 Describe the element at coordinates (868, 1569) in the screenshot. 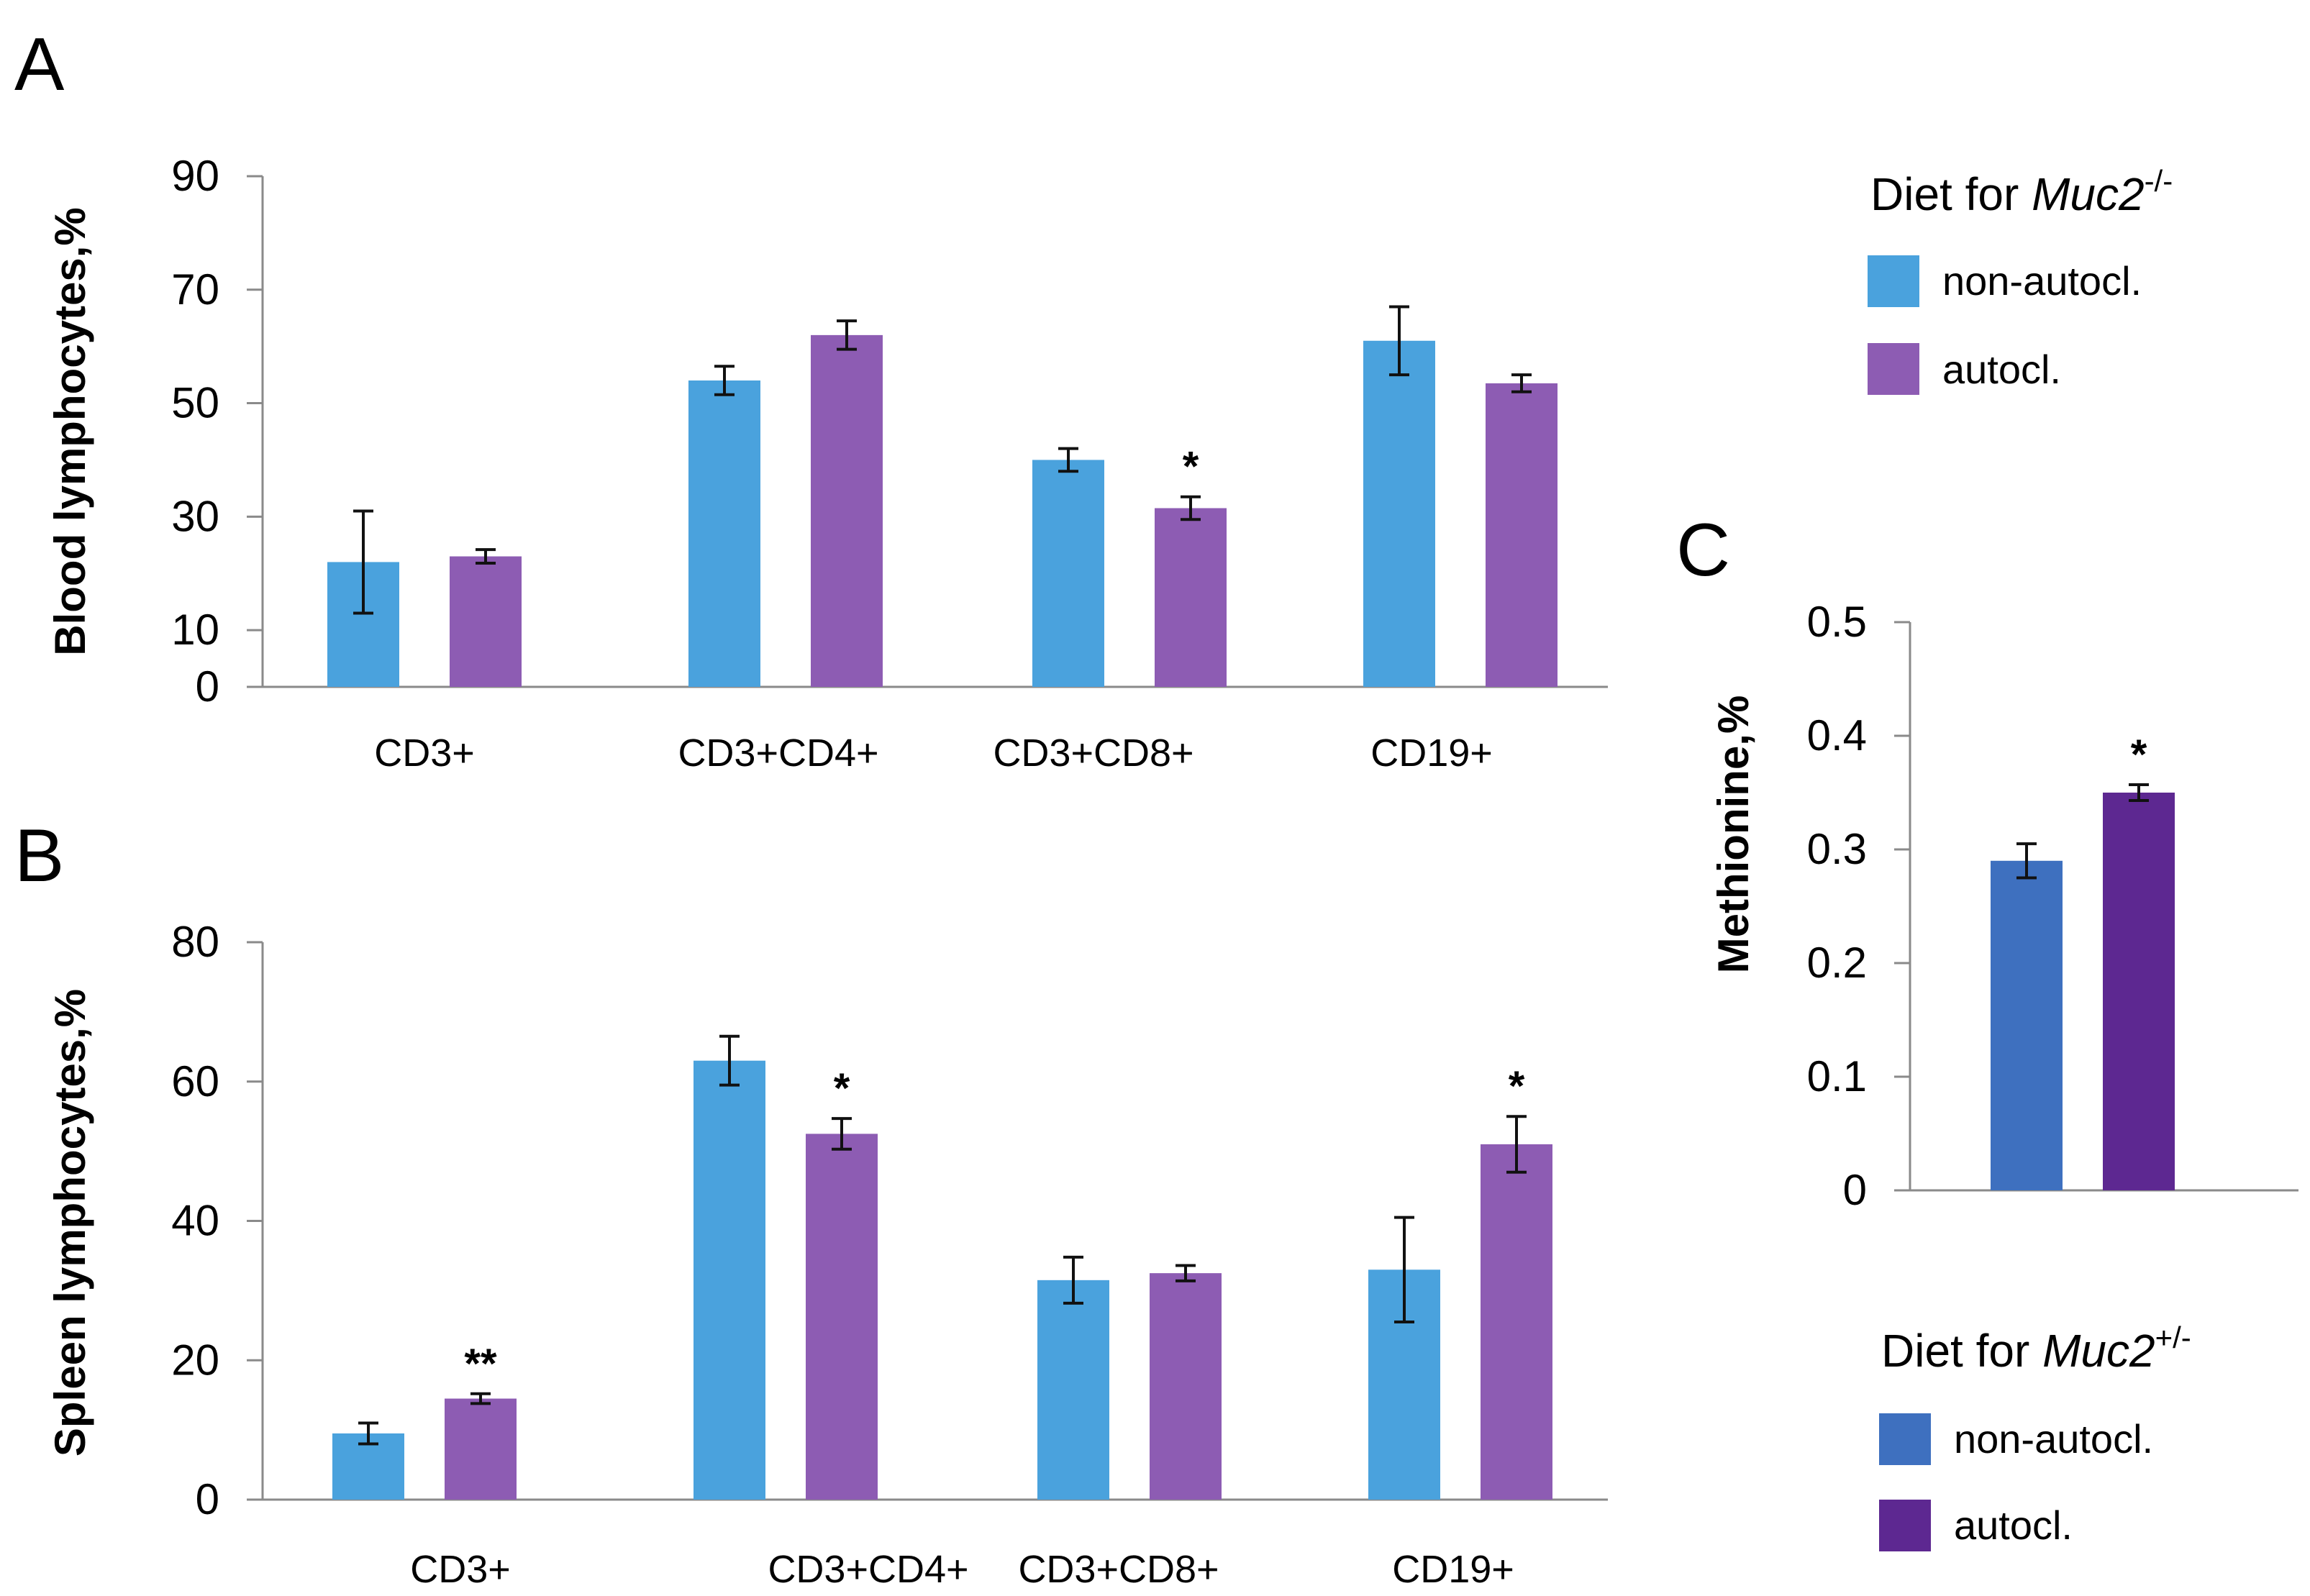

I see `category-label-b-cd3pluscd4plus: CD3+CD4+` at that location.